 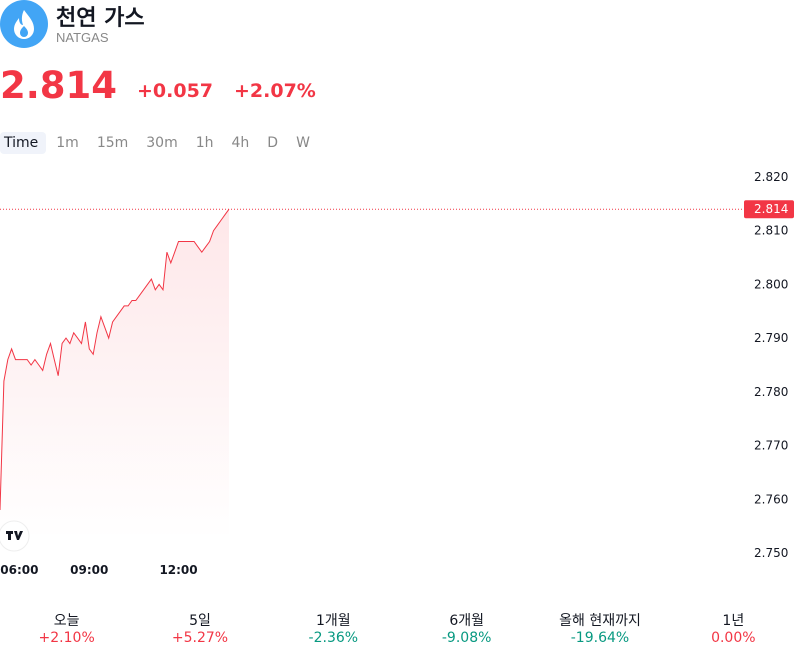 I want to click on timeframe-tab: 15m, so click(x=112, y=143).